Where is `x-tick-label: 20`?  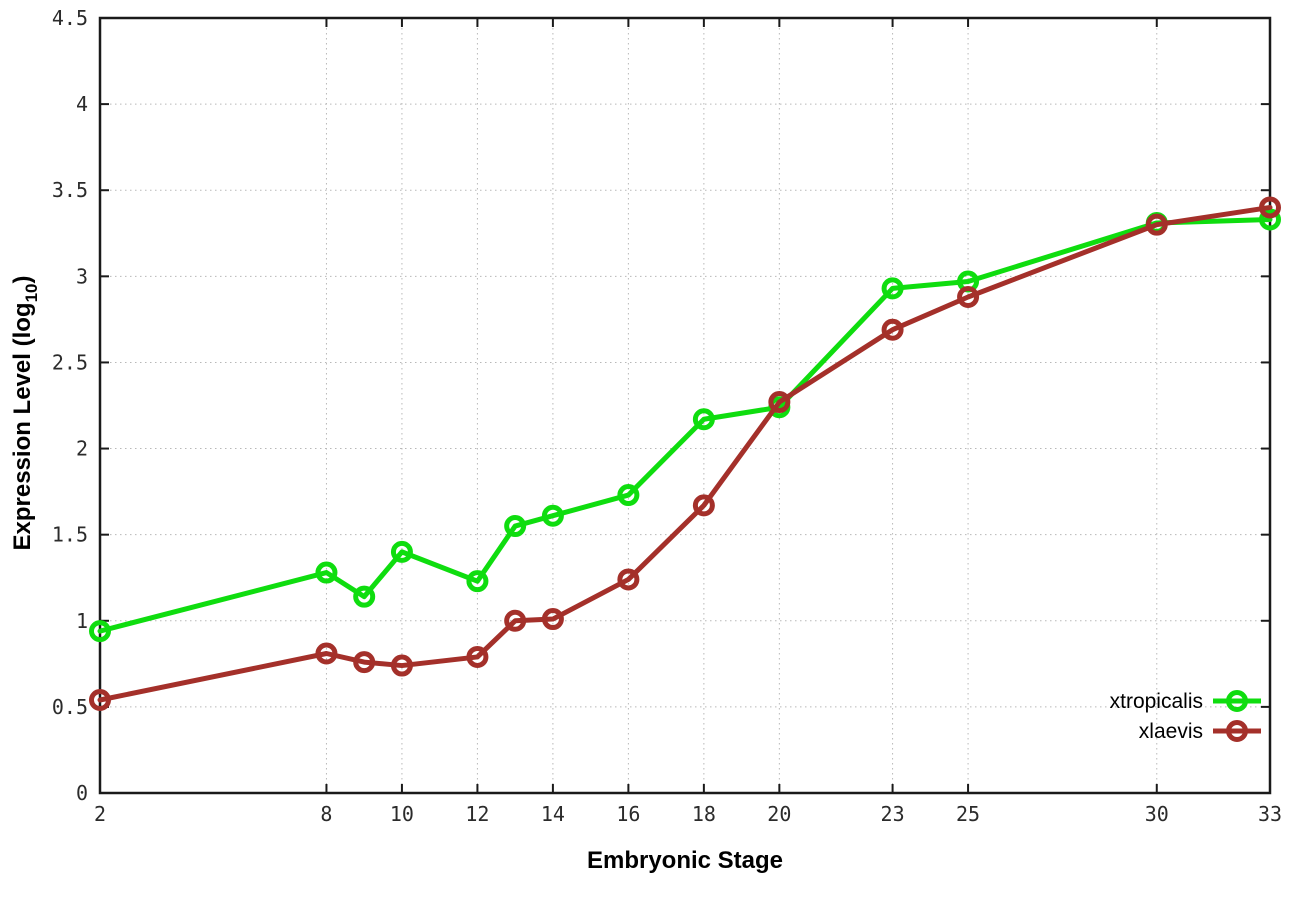
x-tick-label: 20 is located at coordinates (779, 814).